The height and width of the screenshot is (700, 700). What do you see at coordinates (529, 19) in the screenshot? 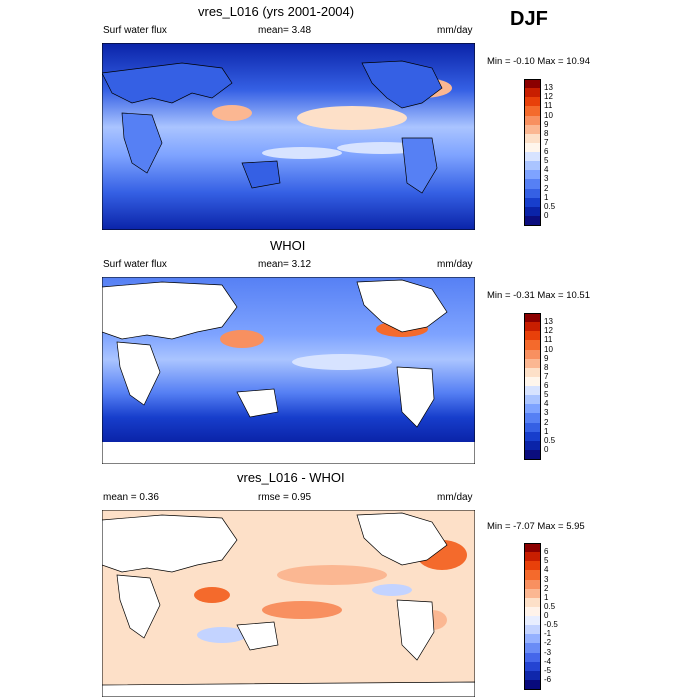
I see `season-label: DJF` at bounding box center [529, 19].